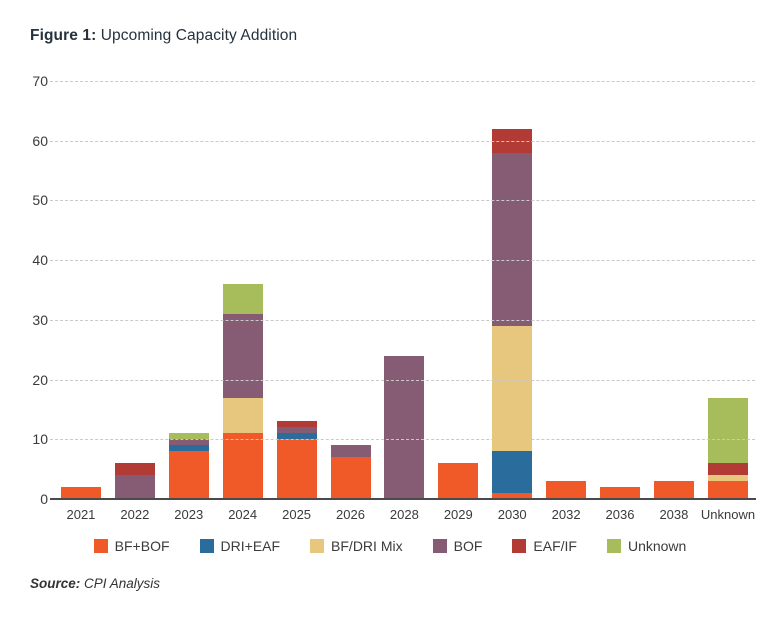  What do you see at coordinates (40, 260) in the screenshot?
I see `y-tick-label-40: 40` at bounding box center [40, 260].